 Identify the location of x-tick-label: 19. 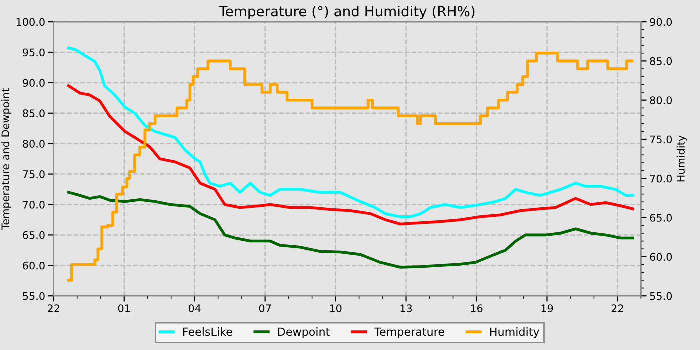
(548, 308).